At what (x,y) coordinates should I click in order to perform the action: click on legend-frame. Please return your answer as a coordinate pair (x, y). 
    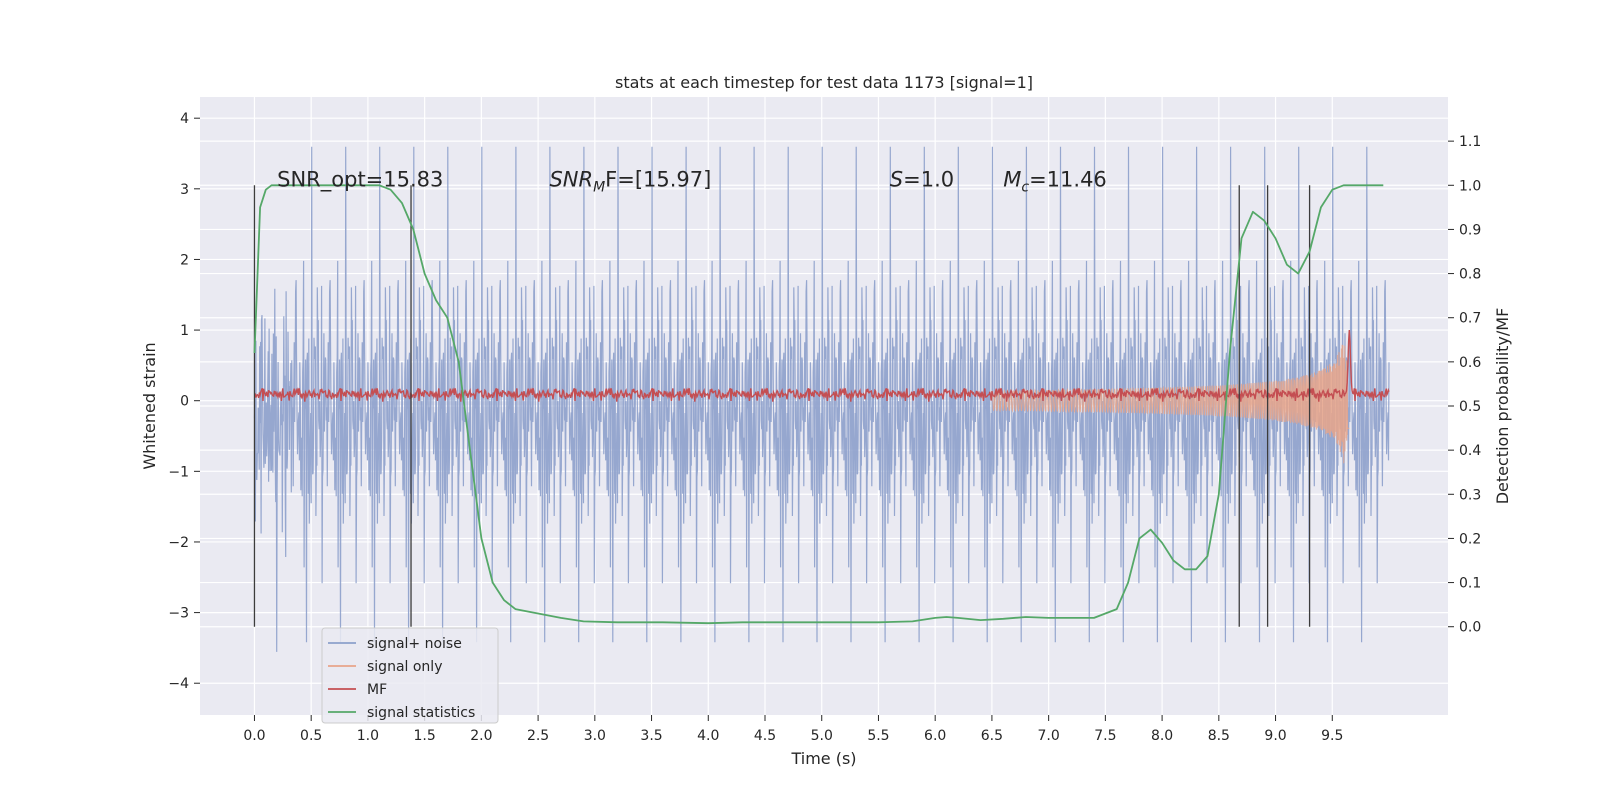
    Looking at the image, I should click on (410, 675).